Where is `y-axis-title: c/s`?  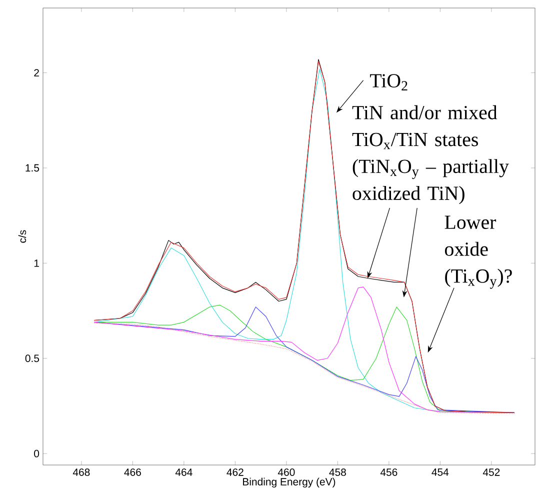
y-axis-title: c/s is located at coordinates (22, 236).